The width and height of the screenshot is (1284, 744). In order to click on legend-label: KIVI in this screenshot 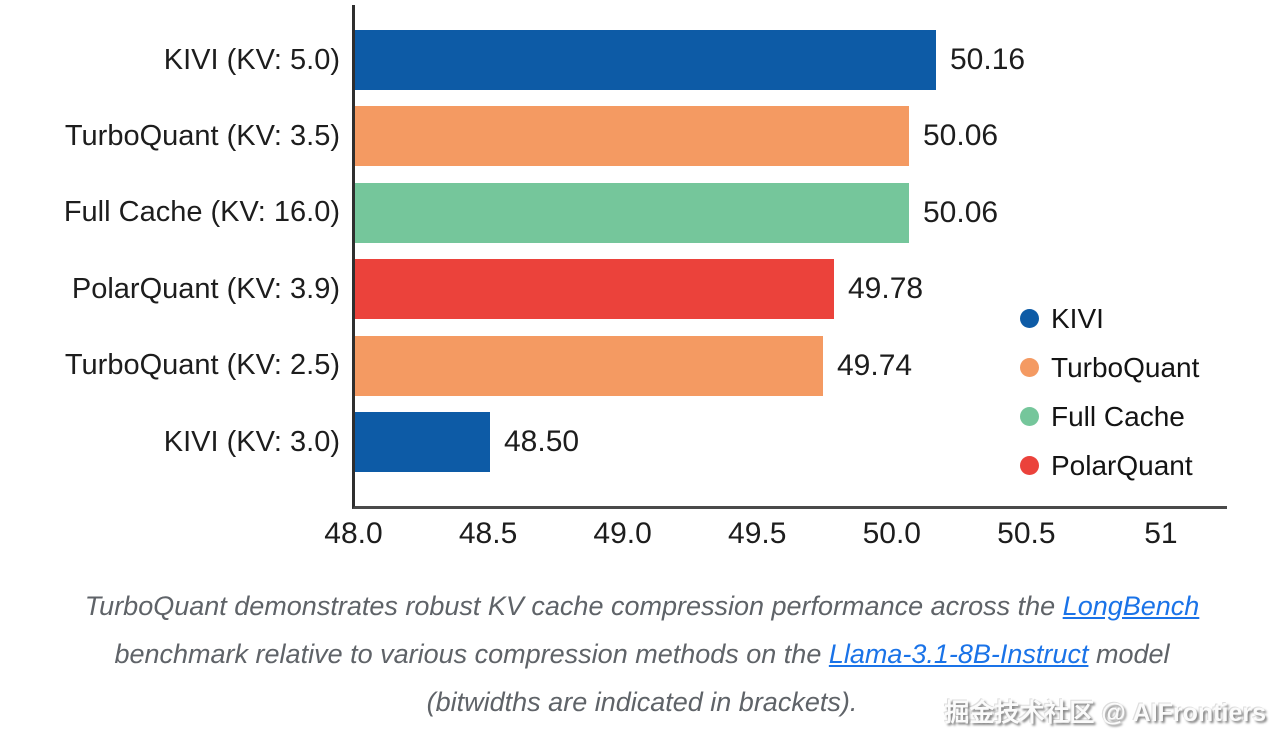, I will do `click(1077, 318)`.